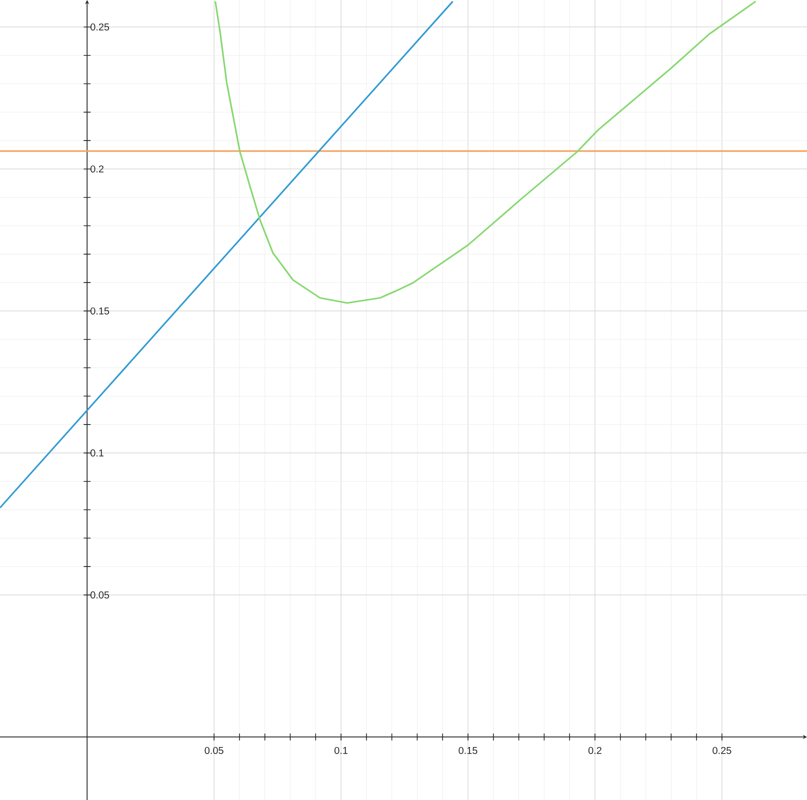  Describe the element at coordinates (595, 750) in the screenshot. I see `x-tick-label: 0.2` at that location.